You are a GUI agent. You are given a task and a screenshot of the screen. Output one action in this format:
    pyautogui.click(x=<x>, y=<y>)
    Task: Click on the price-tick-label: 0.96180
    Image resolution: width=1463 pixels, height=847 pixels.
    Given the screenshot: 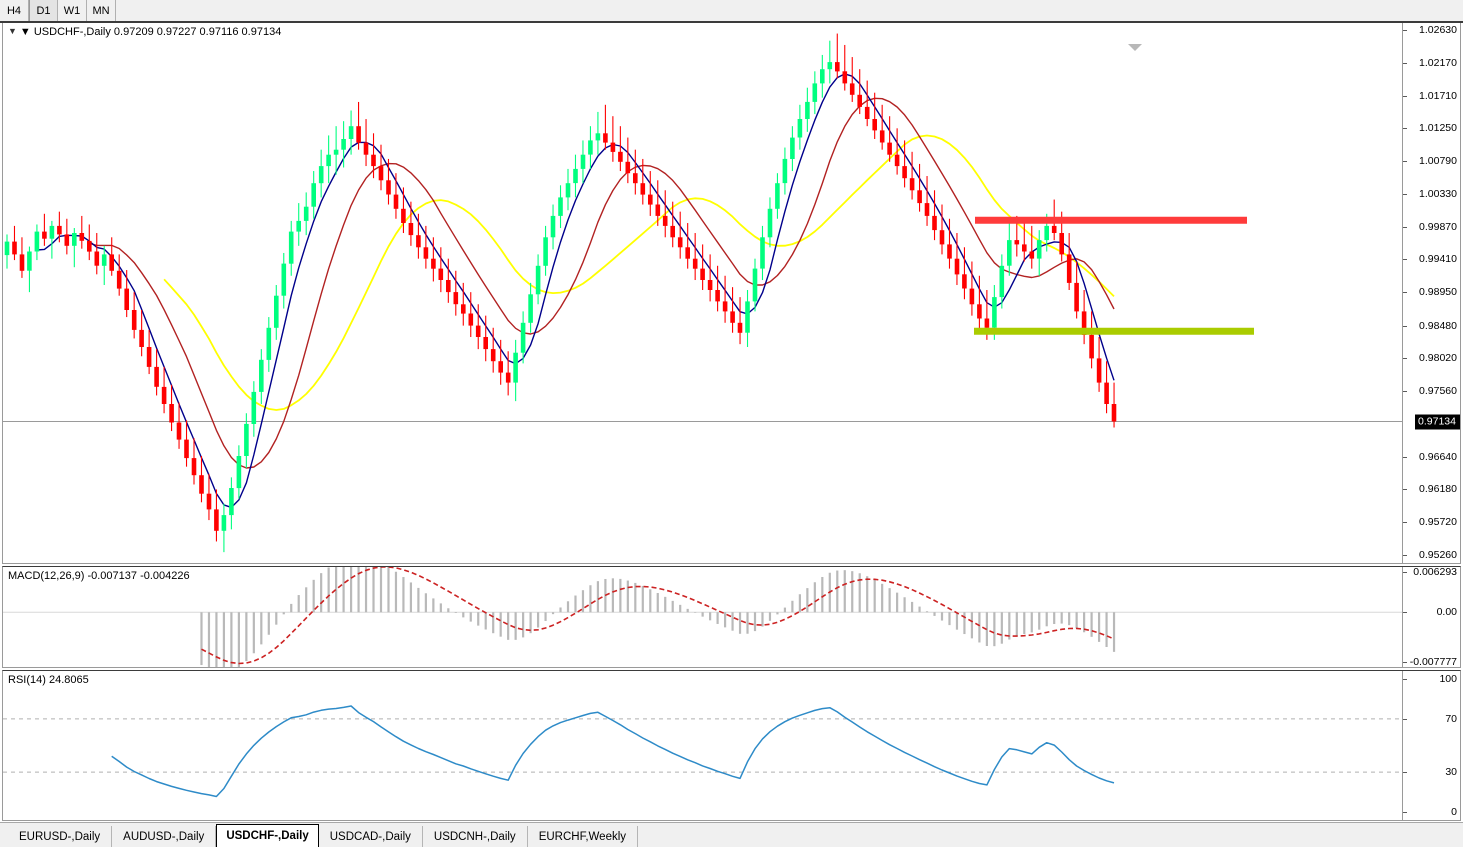 What is the action you would take?
    pyautogui.click(x=1438, y=489)
    